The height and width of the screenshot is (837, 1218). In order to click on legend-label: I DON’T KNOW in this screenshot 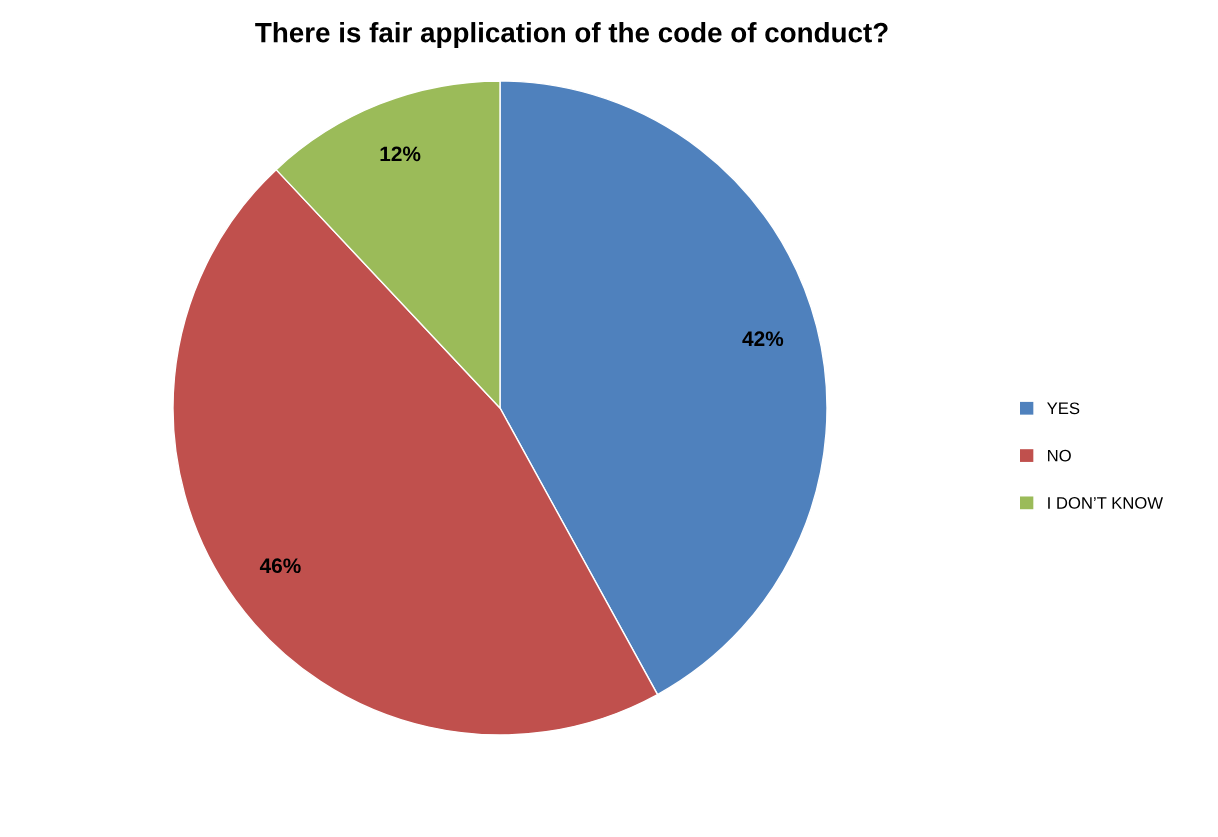, I will do `click(1105, 503)`.